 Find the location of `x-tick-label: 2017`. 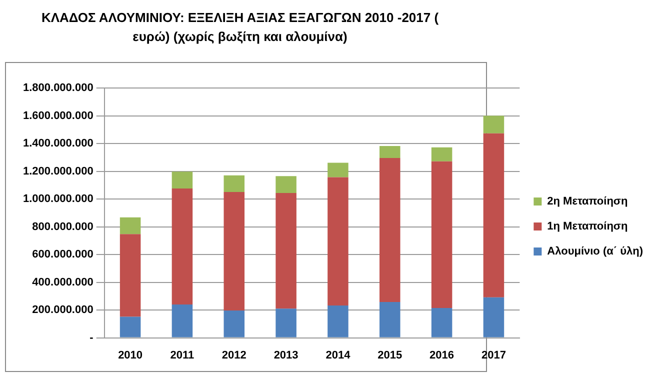

x-tick-label: 2017 is located at coordinates (493, 355).